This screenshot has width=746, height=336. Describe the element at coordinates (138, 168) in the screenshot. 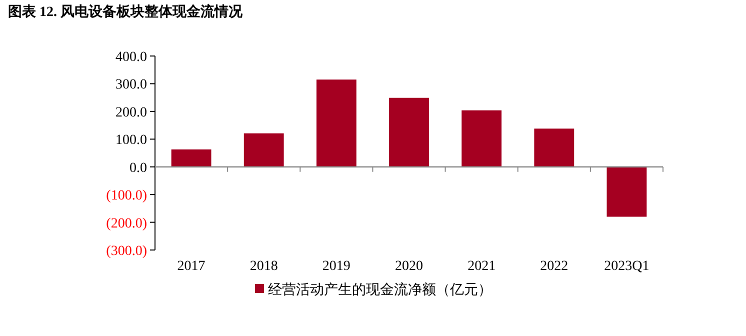

I see `y-tick-label: 0.0` at that location.